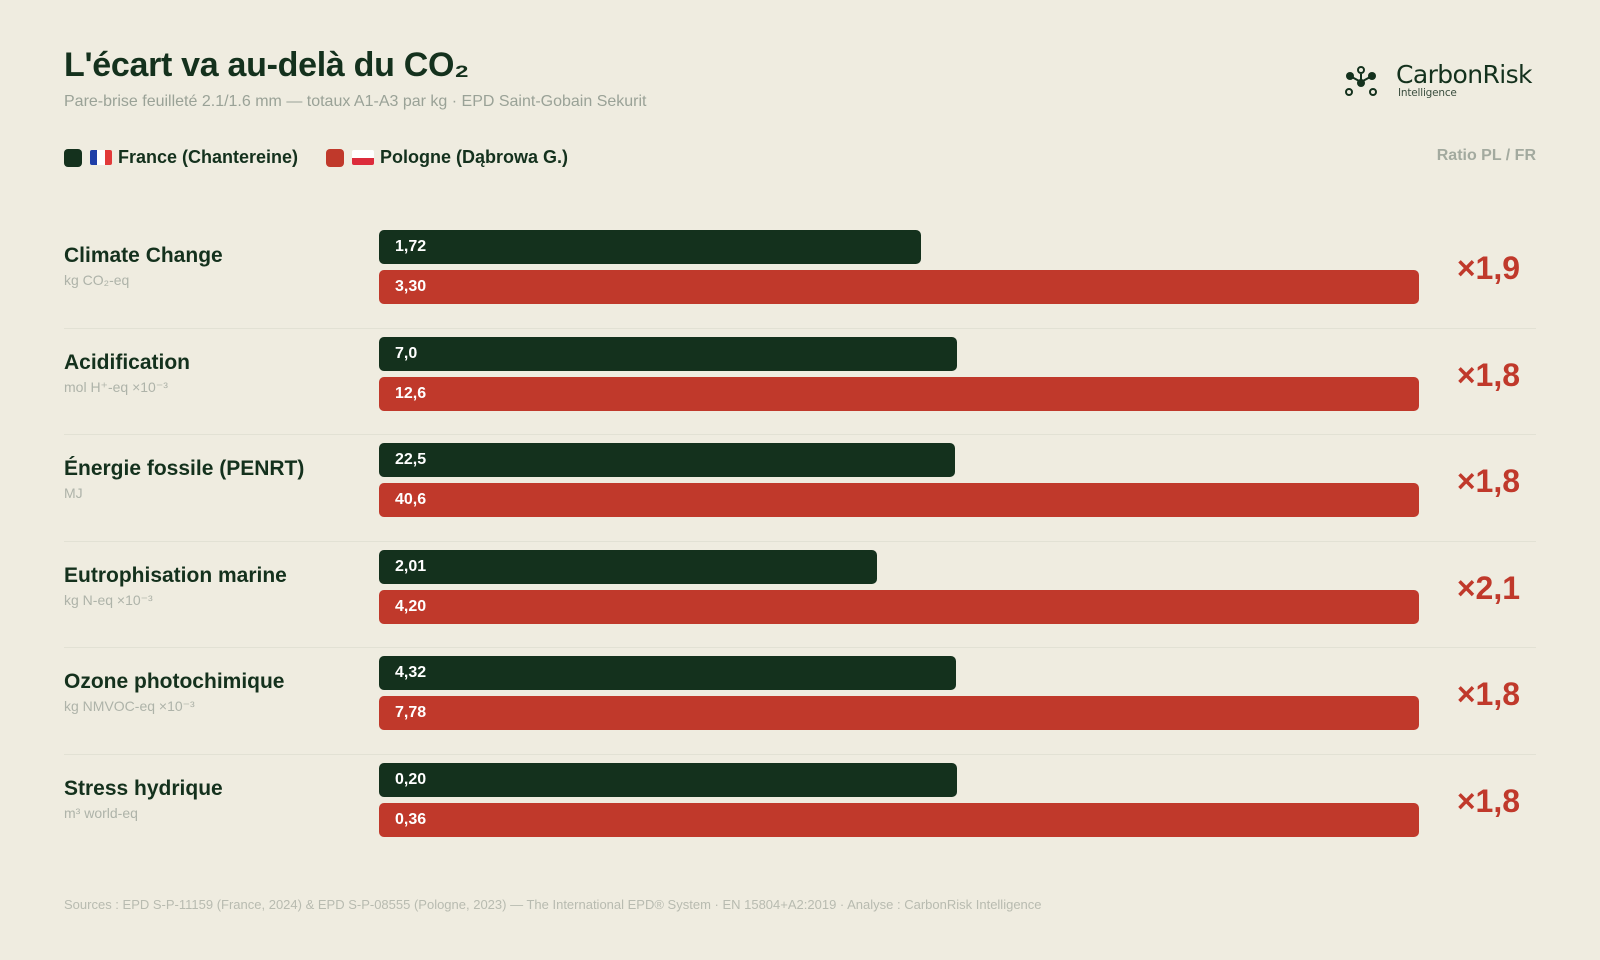 The image size is (1600, 960). What do you see at coordinates (406, 353) in the screenshot?
I see `bar-value-label-france: 7,0` at bounding box center [406, 353].